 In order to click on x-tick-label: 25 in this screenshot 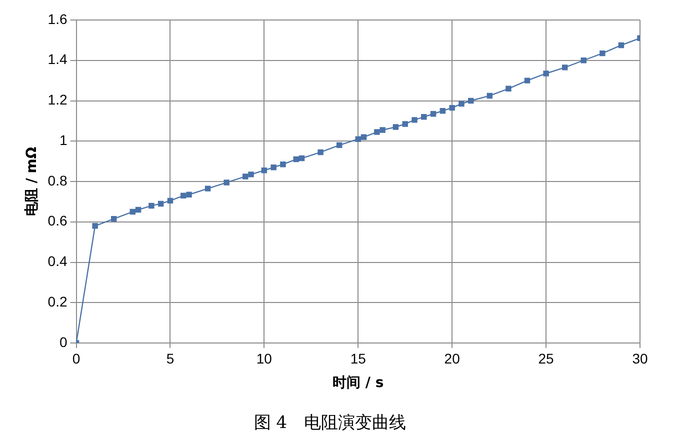, I will do `click(546, 358)`.